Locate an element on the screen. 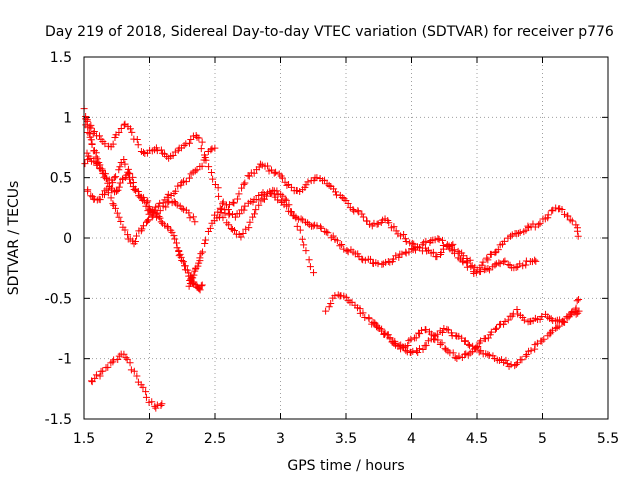 This screenshot has height=480, width=640. y-tick-label: 0 is located at coordinates (67, 239).